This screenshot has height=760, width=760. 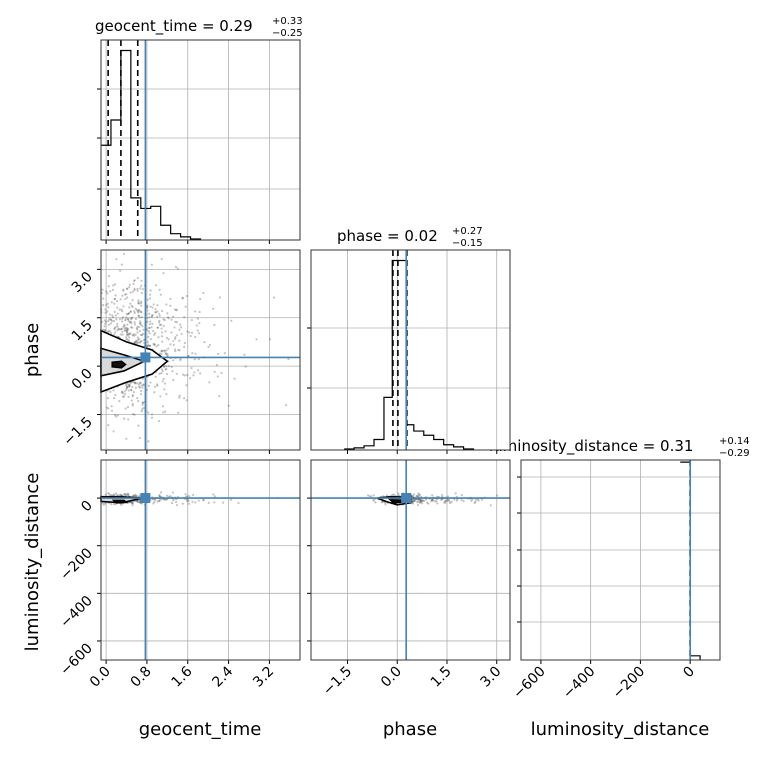 I want to click on truth-marker-lp, so click(x=406, y=498).